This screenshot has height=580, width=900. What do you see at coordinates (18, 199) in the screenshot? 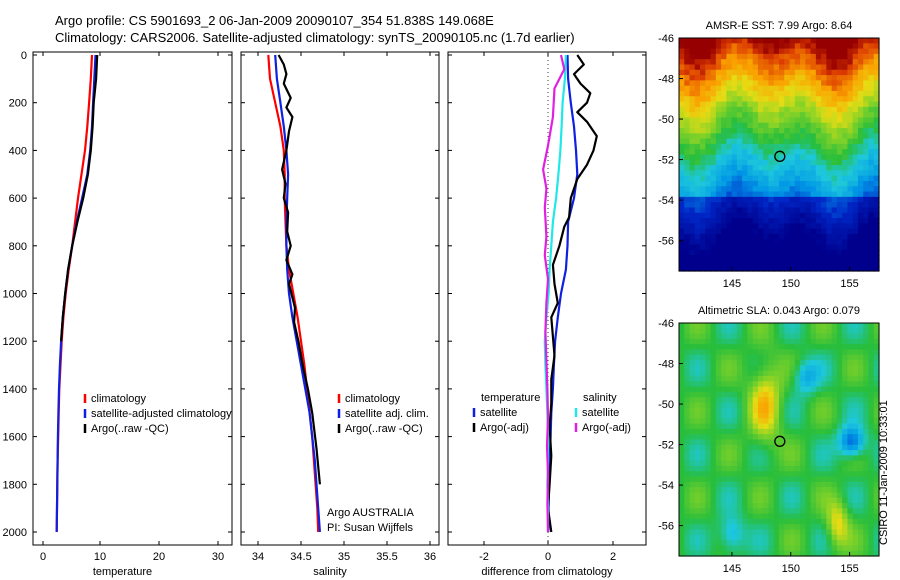
I see `y-tick-label: 600` at bounding box center [18, 199].